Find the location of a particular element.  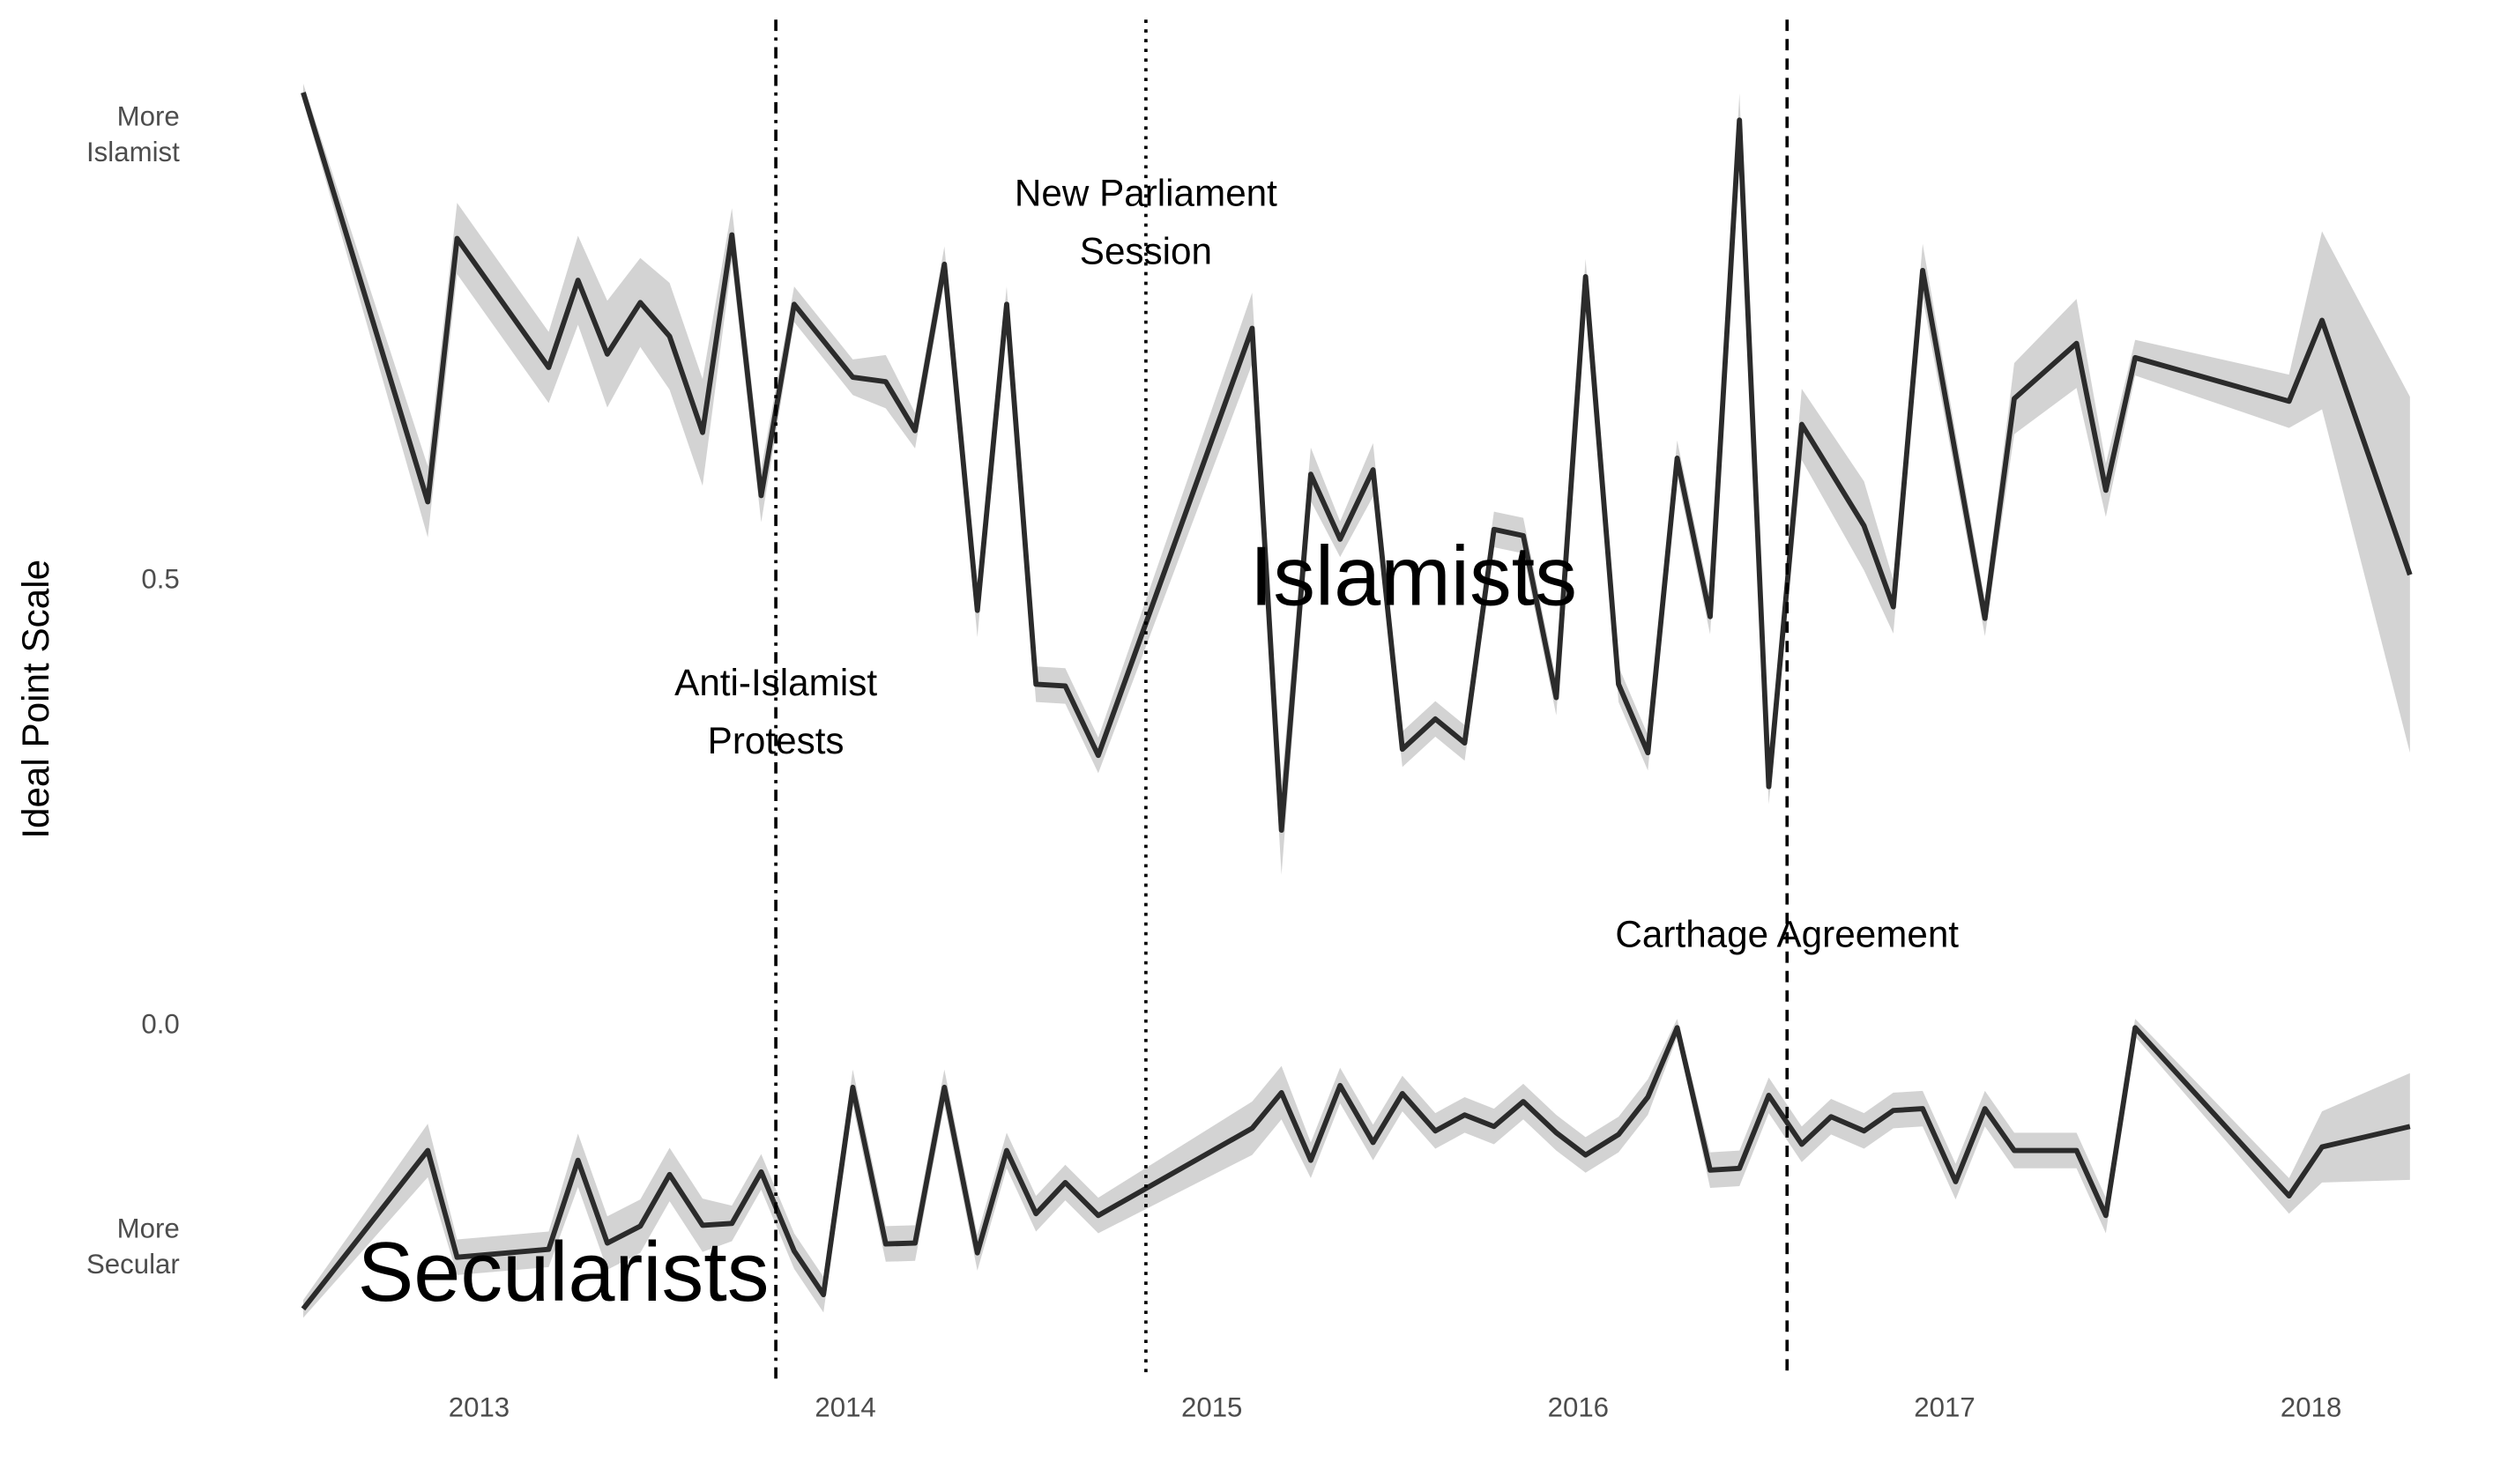

event-label: Session is located at coordinates (1146, 251).